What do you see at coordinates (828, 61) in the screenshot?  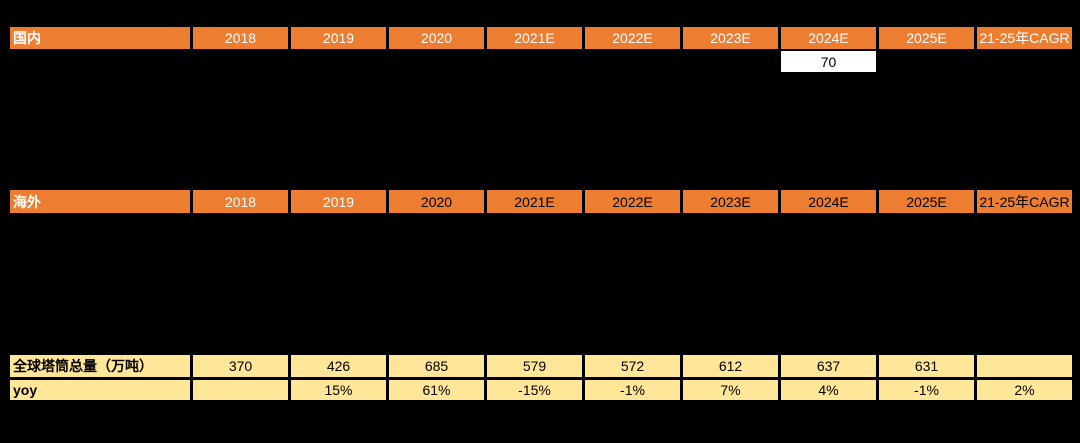 I see `unredacted-value-cell: 70` at bounding box center [828, 61].